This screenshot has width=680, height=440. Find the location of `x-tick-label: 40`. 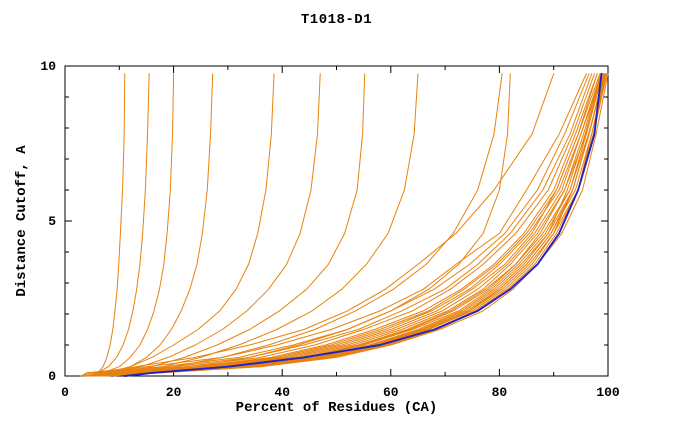

x-tick-label: 40 is located at coordinates (282, 392).